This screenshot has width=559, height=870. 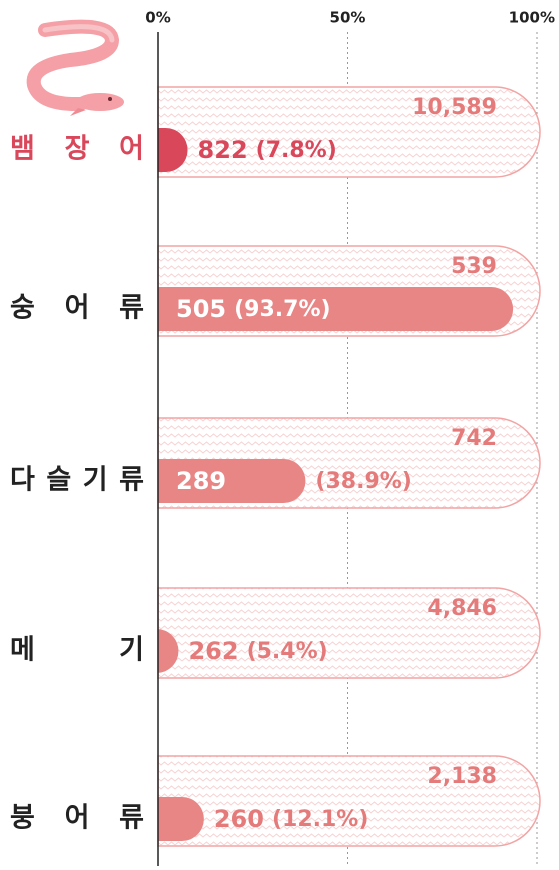 I want to click on category-label: 다슬기류, so click(x=77, y=480).